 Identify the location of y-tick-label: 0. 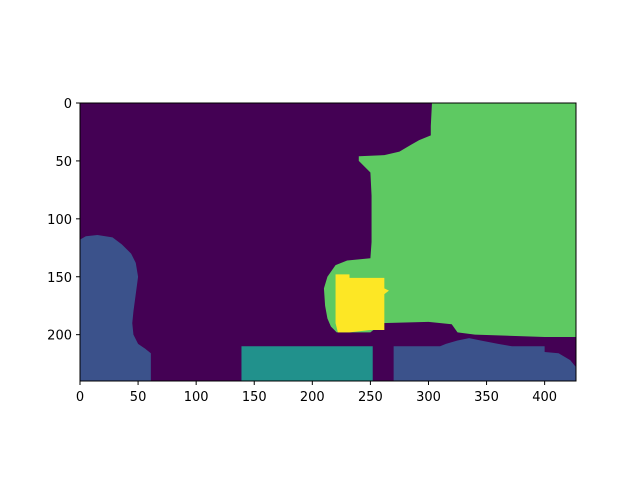
(68, 104).